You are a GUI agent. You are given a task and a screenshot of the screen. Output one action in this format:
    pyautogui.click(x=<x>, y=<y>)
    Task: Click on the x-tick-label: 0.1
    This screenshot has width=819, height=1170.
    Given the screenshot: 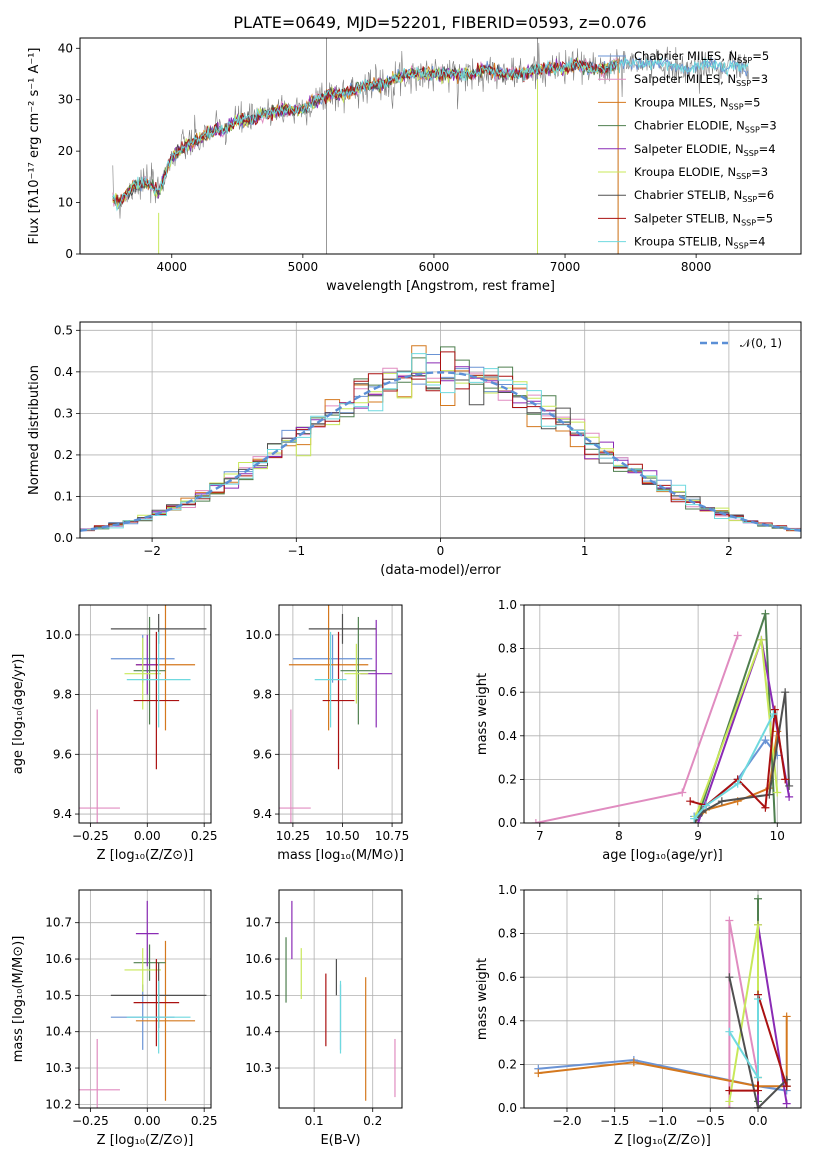 What is the action you would take?
    pyautogui.click(x=314, y=1121)
    